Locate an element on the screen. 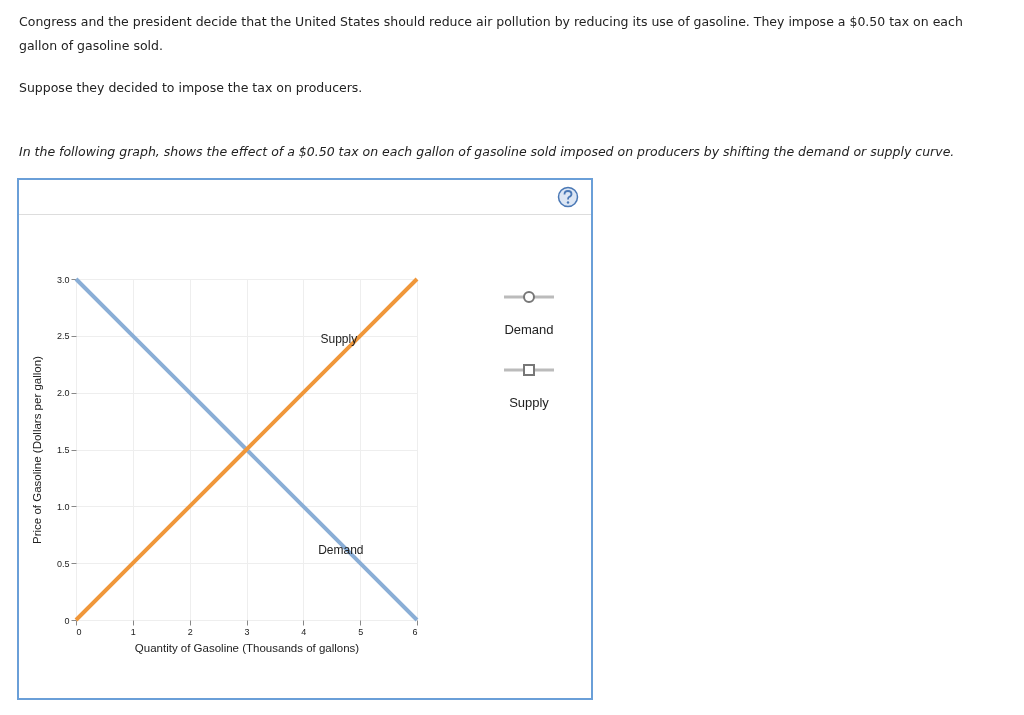  y-tick-label: 3.0 is located at coordinates (63, 279).